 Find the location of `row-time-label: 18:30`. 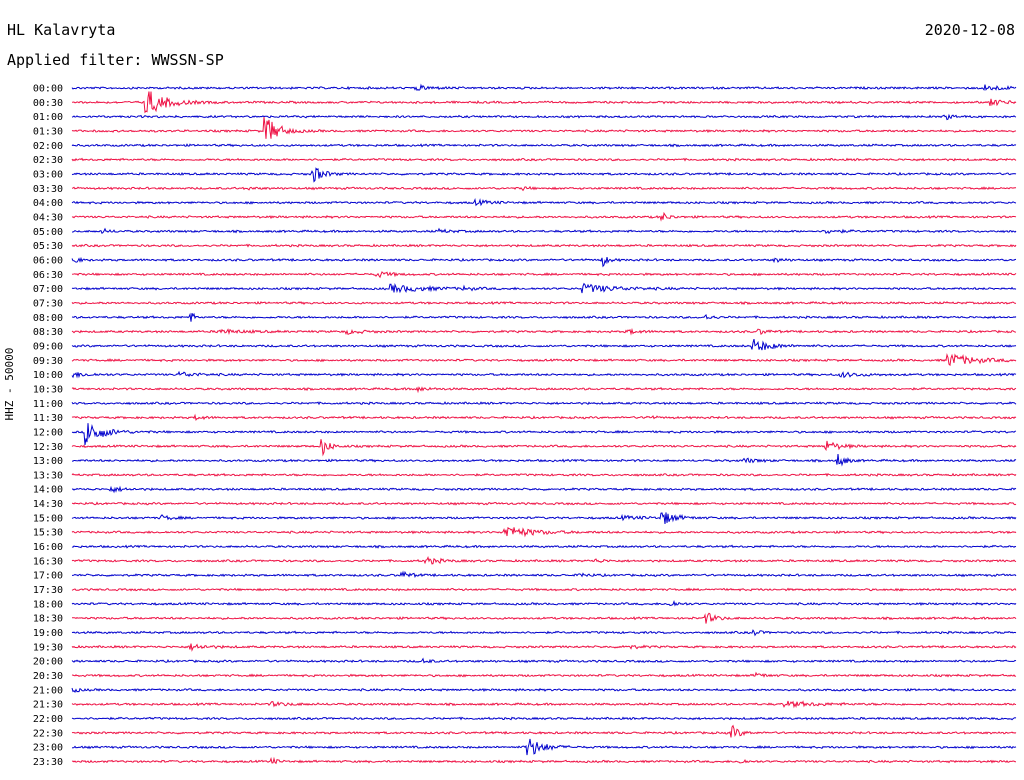

row-time-label: 18:30 is located at coordinates (48, 619).